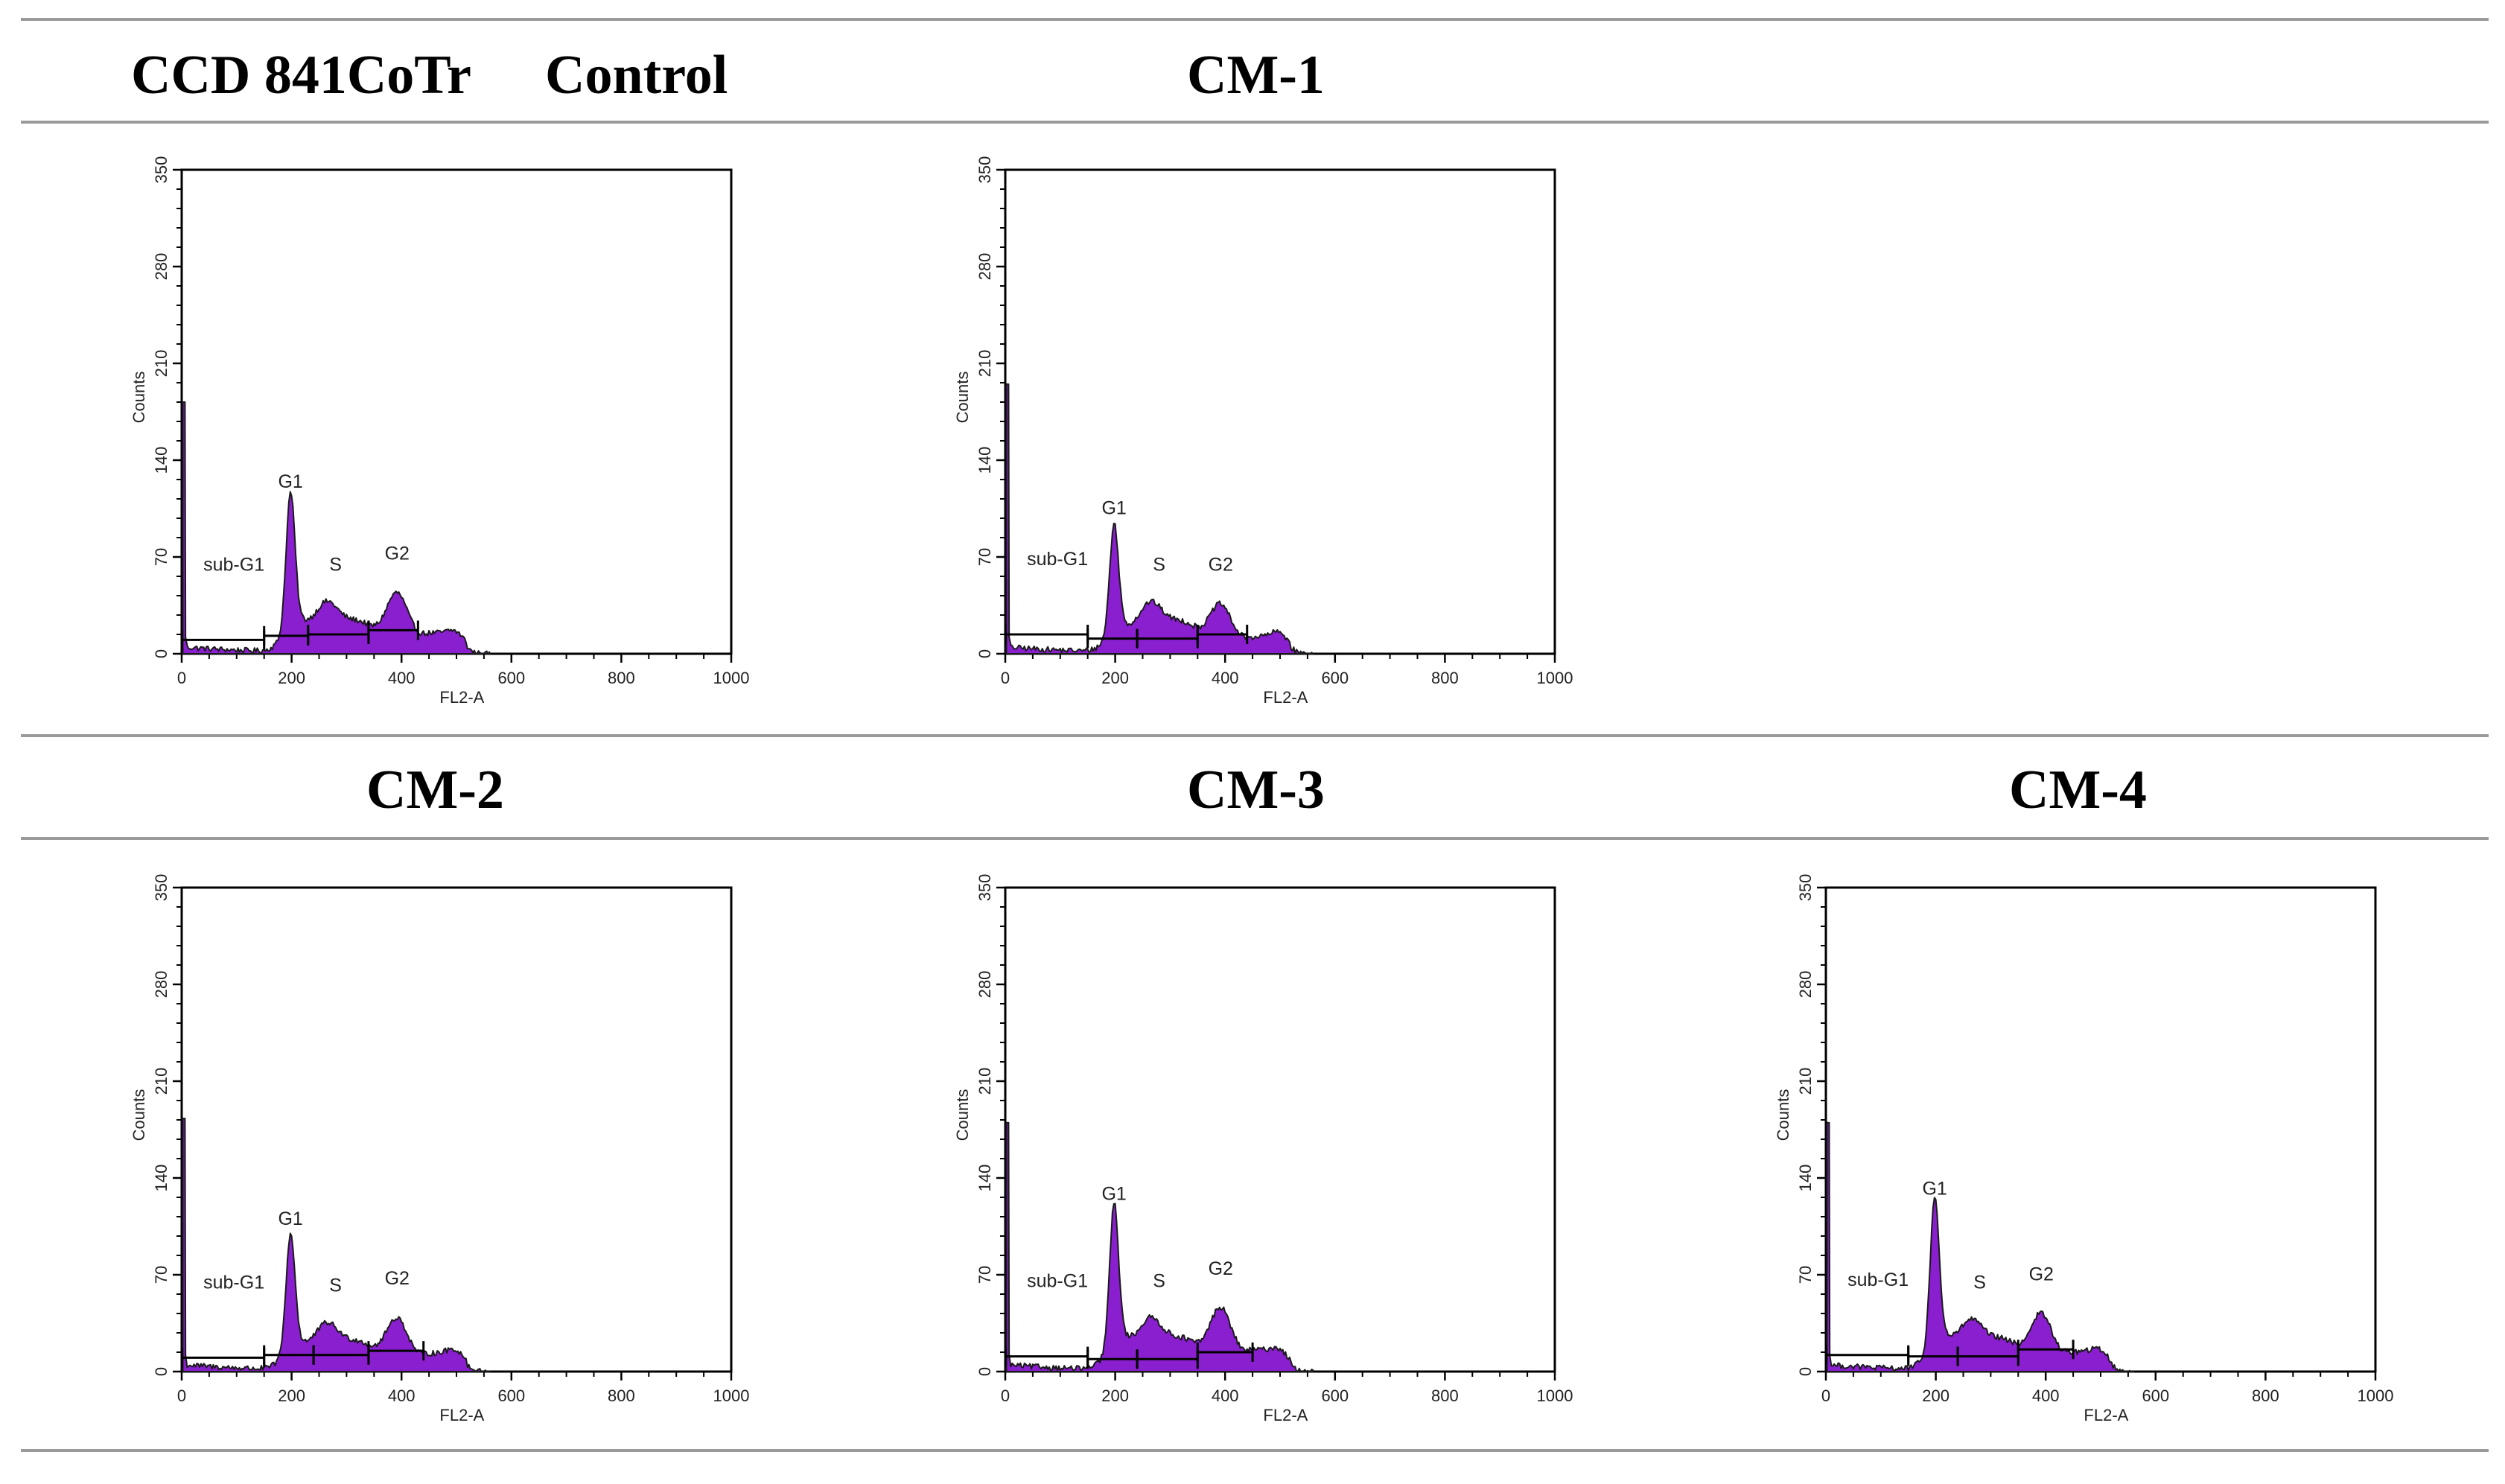 This screenshot has width=2505, height=1484. Describe the element at coordinates (2078, 790) in the screenshot. I see `title-cm4: CM-4` at that location.